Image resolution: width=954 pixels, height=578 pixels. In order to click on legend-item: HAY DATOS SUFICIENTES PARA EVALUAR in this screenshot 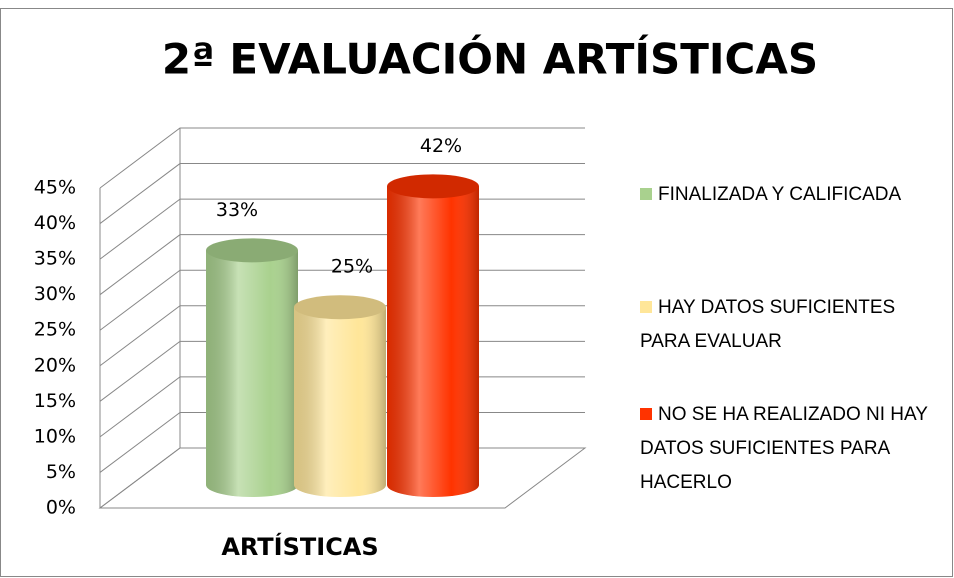, I will do `click(790, 325)`.